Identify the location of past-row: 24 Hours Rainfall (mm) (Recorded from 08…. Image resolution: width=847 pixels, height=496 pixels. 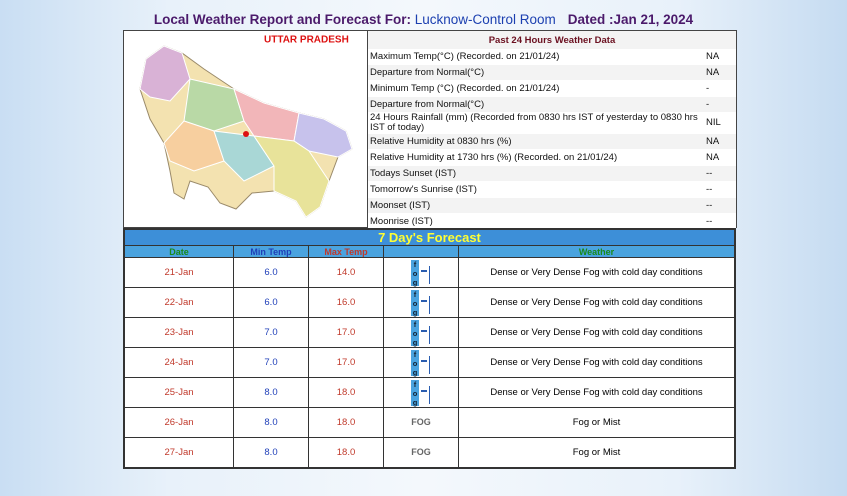
(552, 123).